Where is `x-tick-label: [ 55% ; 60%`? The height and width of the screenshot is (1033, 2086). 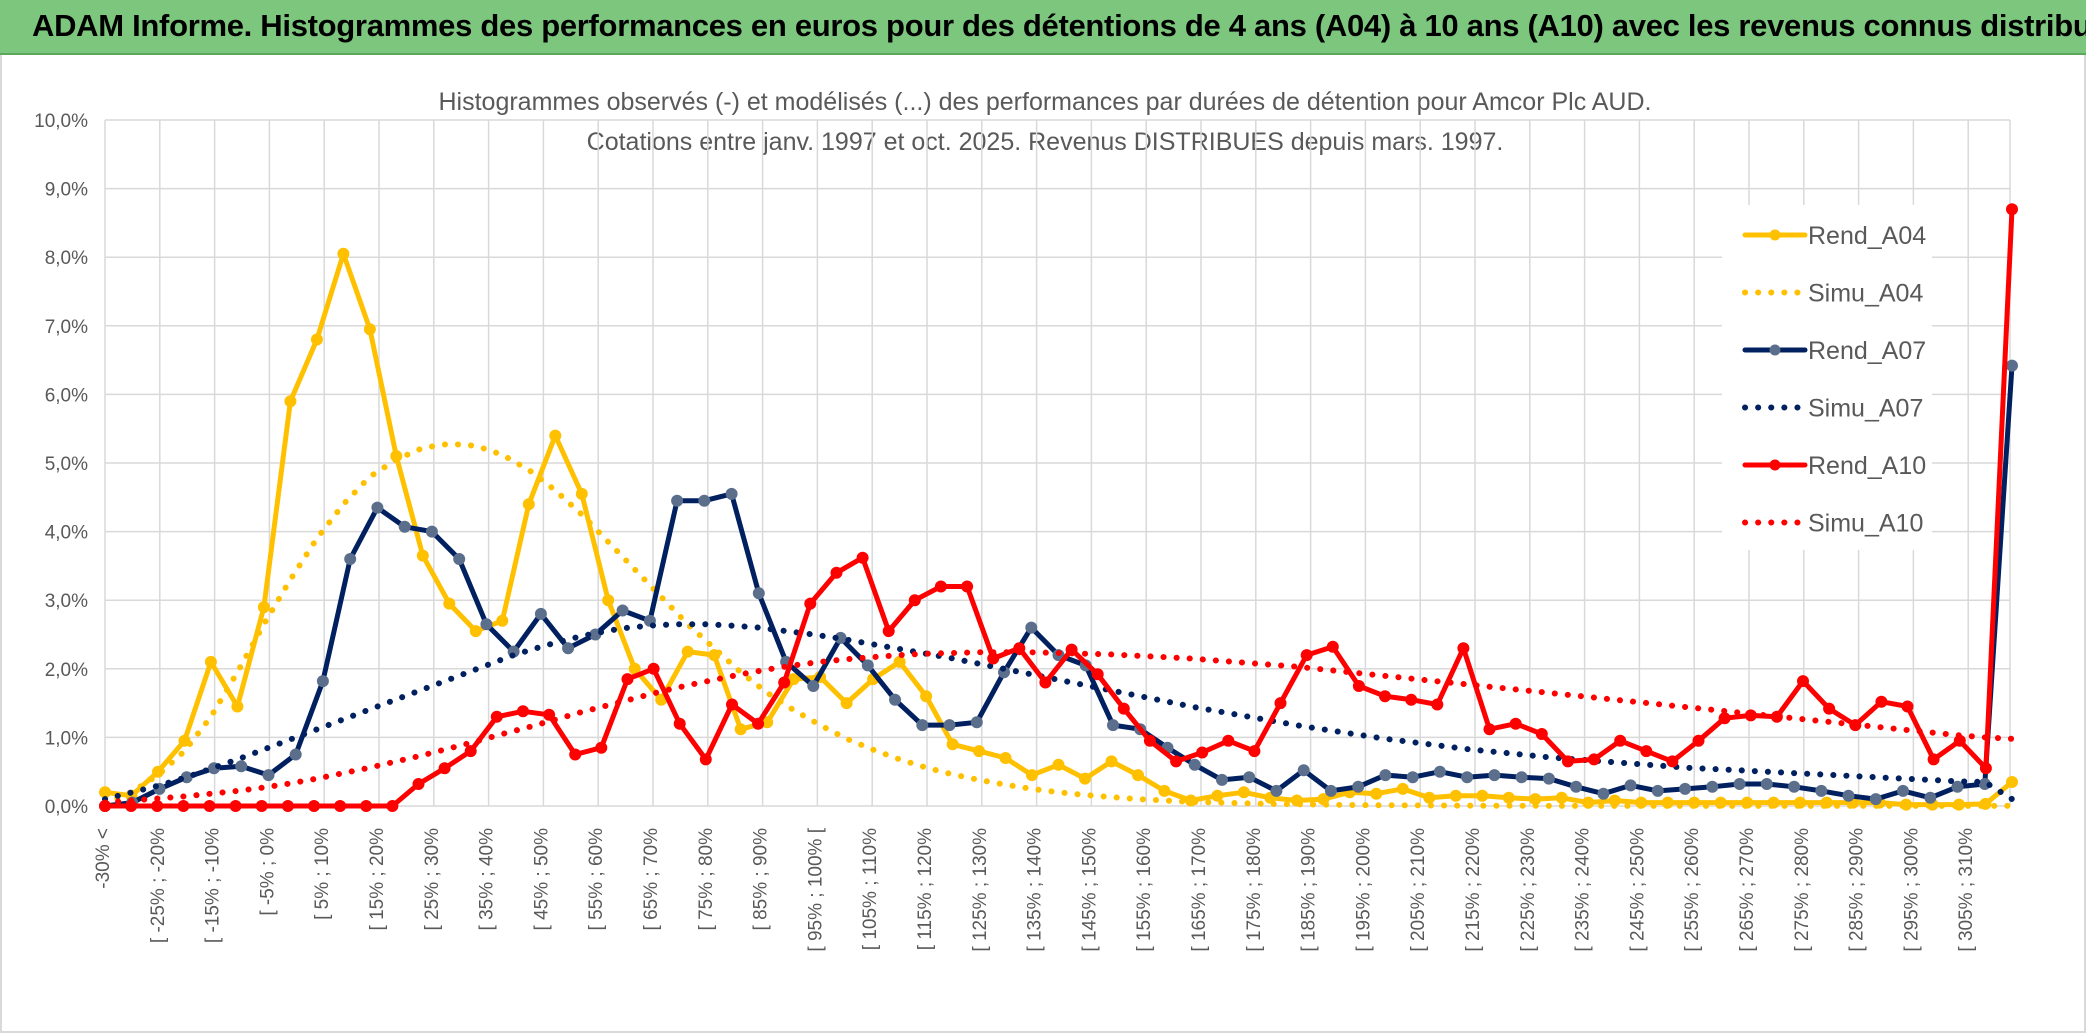
x-tick-label: [ 55% ; 60% is located at coordinates (596, 879).